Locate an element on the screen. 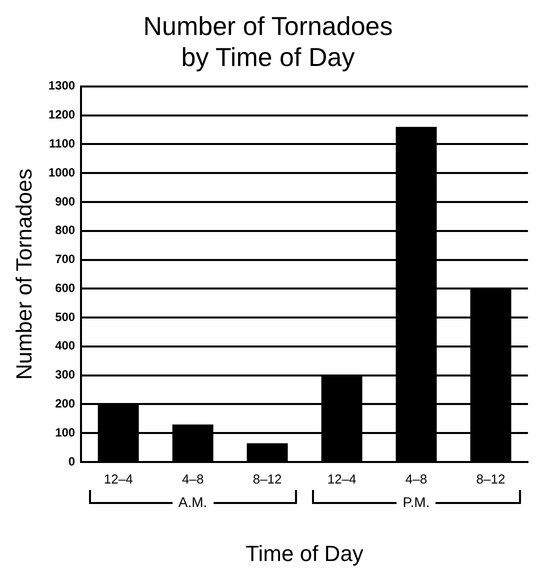  y-tick-label: 200 is located at coordinates (65, 403).